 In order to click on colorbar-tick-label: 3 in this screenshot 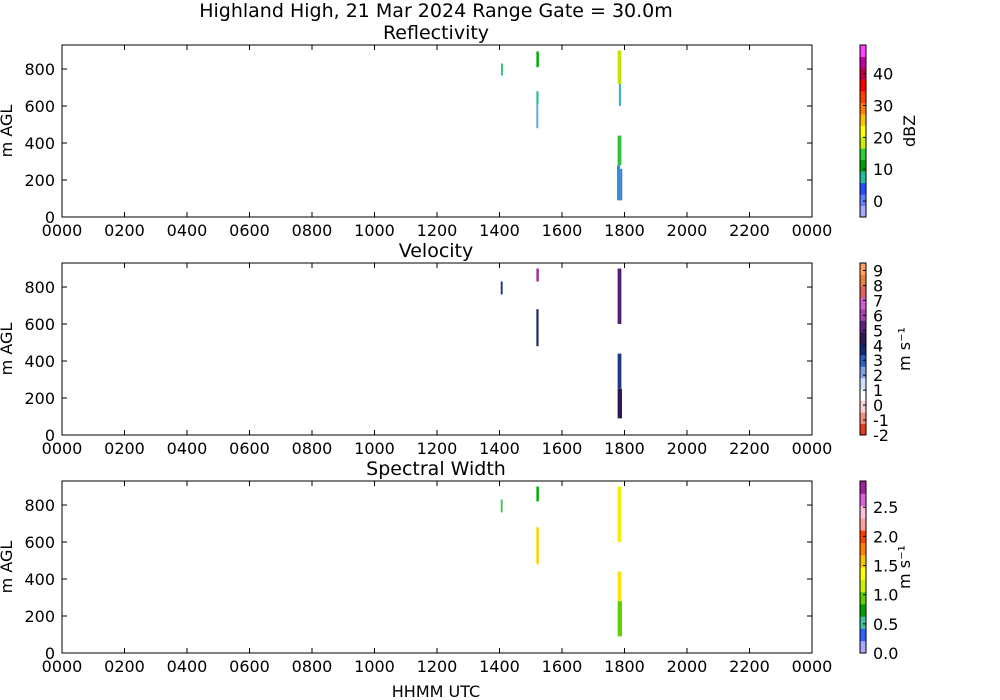, I will do `click(878, 360)`.